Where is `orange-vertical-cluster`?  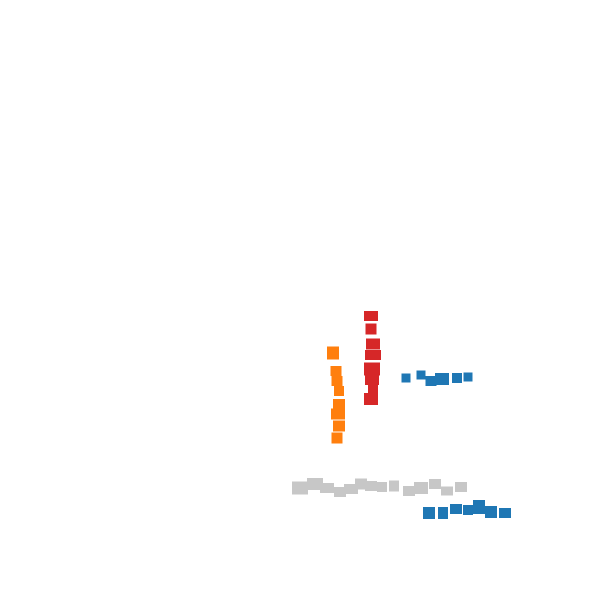 orange-vertical-cluster is located at coordinates (336, 395).